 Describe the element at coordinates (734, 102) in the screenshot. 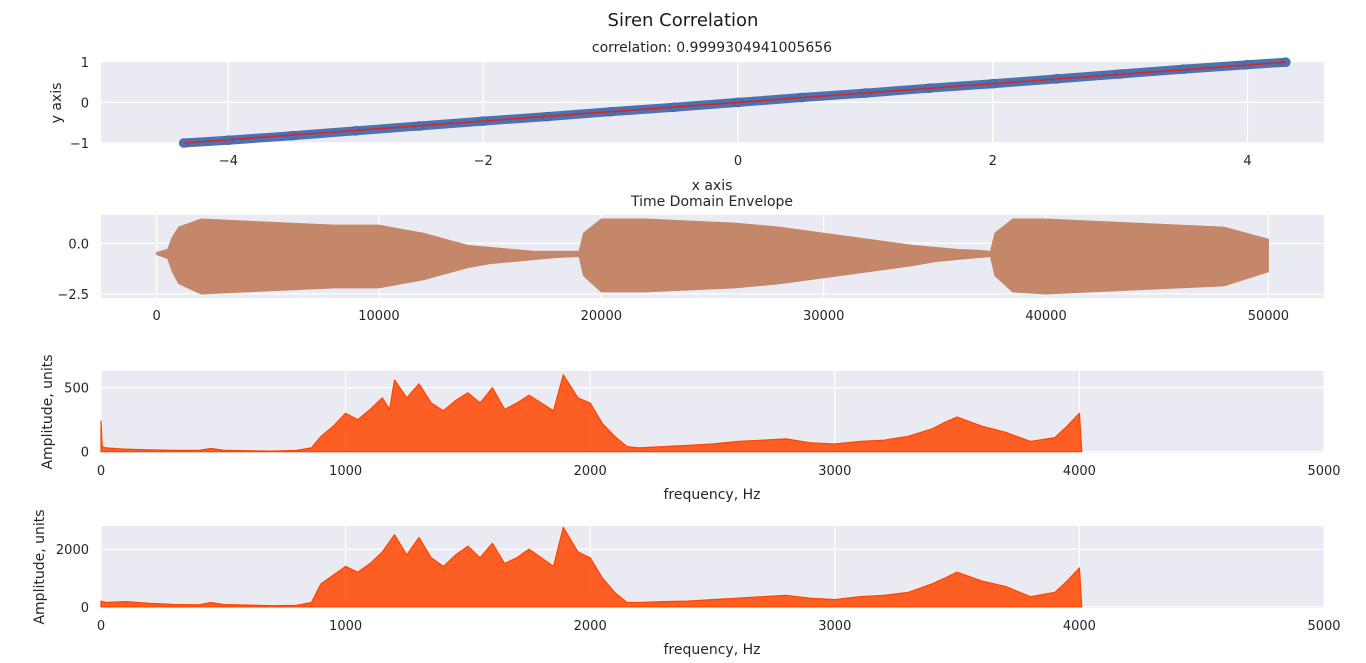

I see `fit-line` at that location.